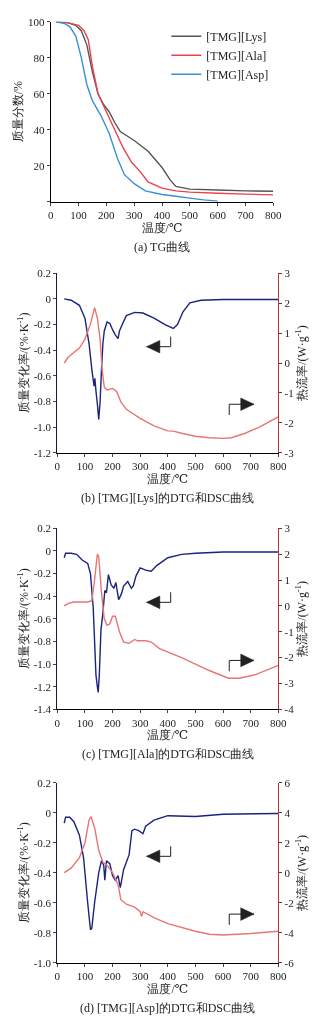 The image size is (332, 1025). Describe the element at coordinates (287, 812) in the screenshot. I see `y2-tick-label: 4` at that location.